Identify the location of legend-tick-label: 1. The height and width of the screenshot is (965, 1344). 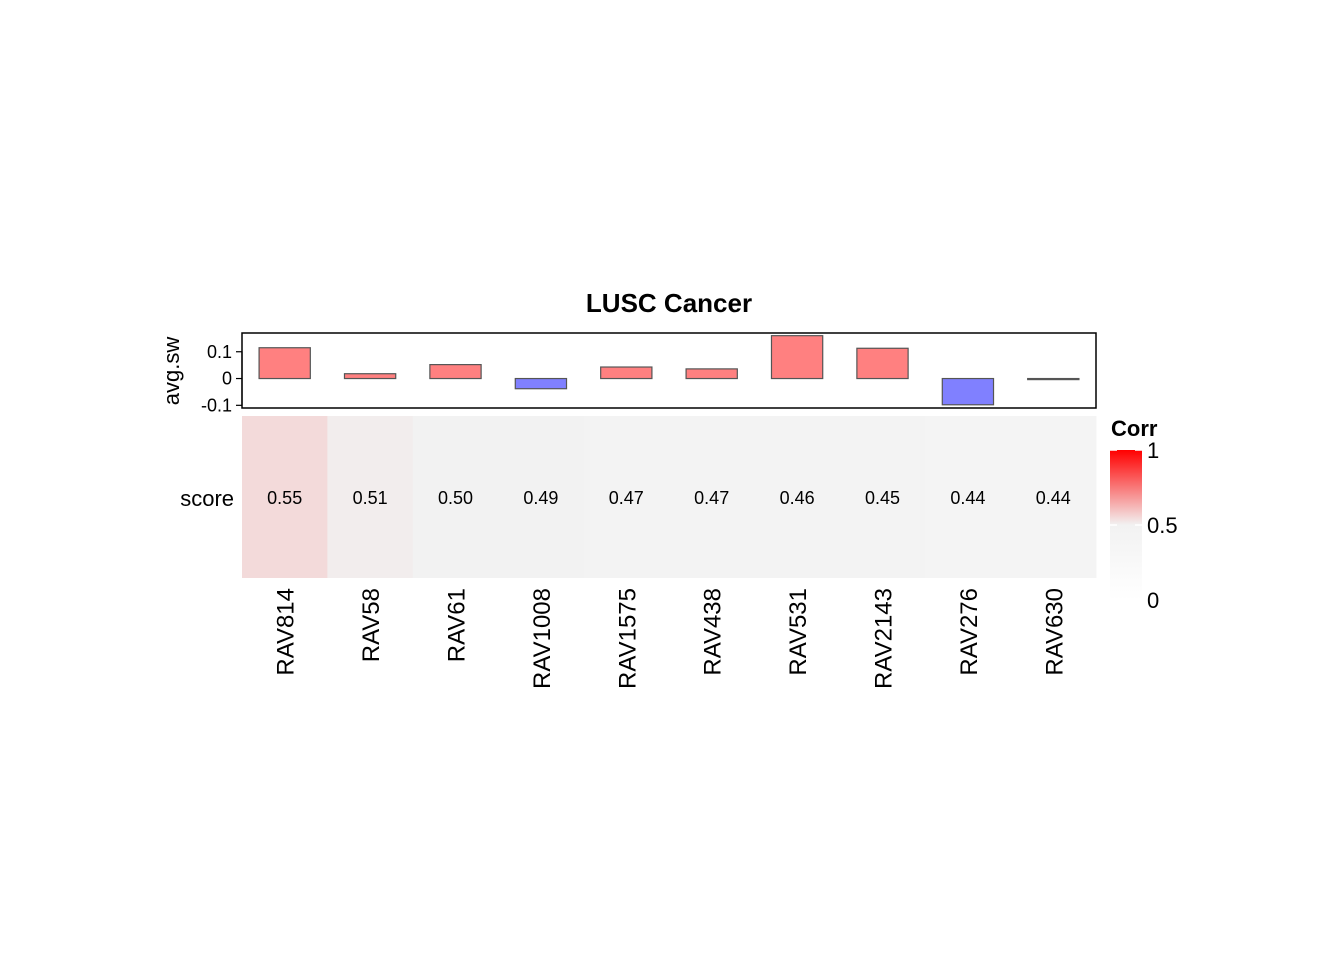
(1153, 450).